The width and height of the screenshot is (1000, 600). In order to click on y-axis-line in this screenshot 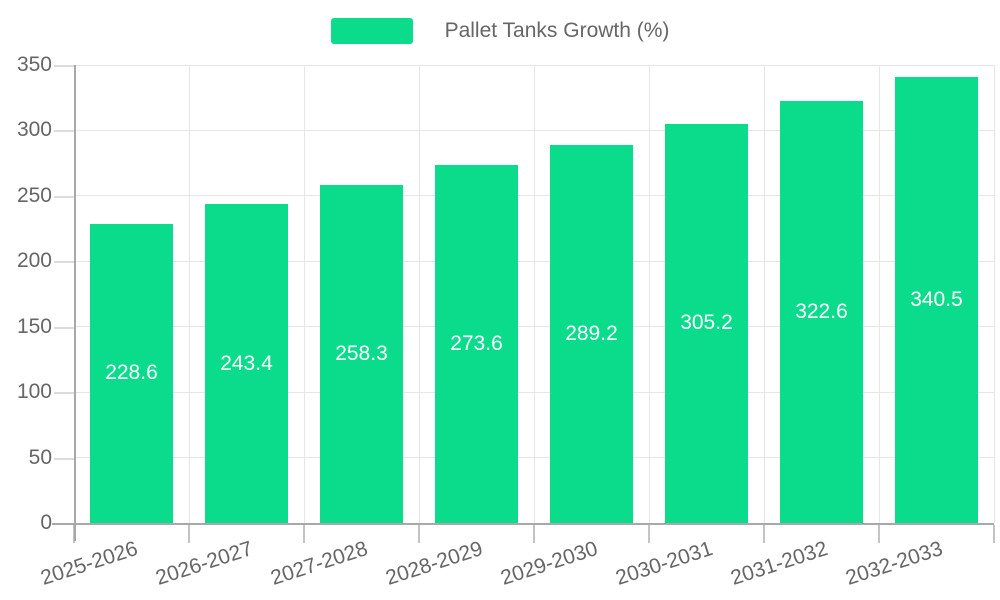, I will do `click(75, 303)`.